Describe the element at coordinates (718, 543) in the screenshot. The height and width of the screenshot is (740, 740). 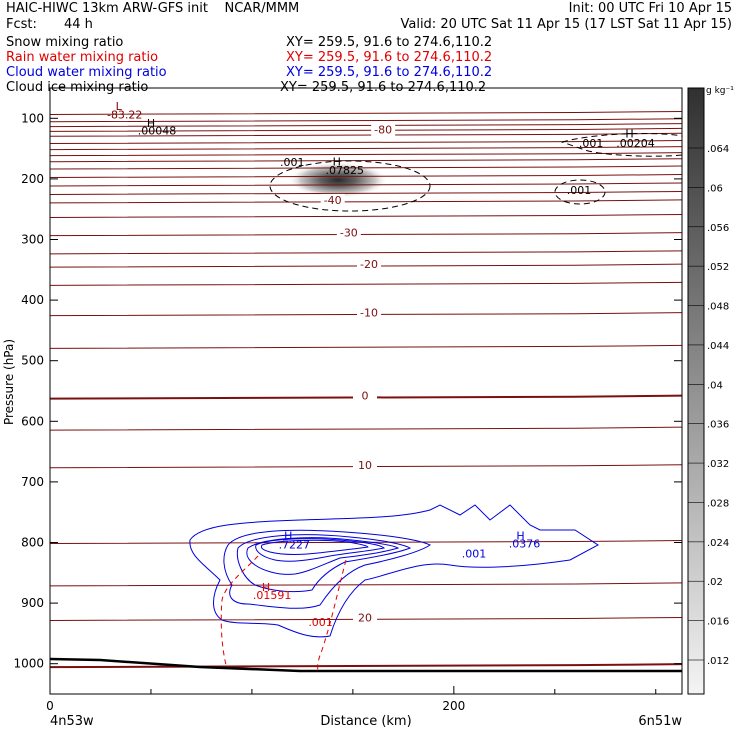
I see `colorbar-tick-label: .024` at that location.